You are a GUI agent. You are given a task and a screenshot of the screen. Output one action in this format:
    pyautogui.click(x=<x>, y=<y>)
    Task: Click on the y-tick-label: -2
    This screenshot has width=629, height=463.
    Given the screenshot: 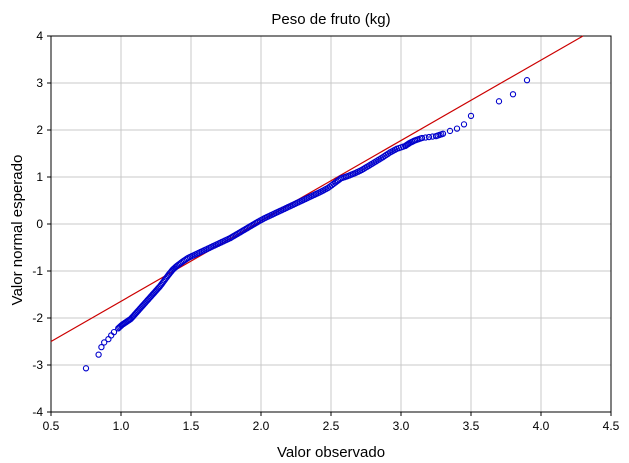 What is the action you would take?
    pyautogui.click(x=37, y=318)
    